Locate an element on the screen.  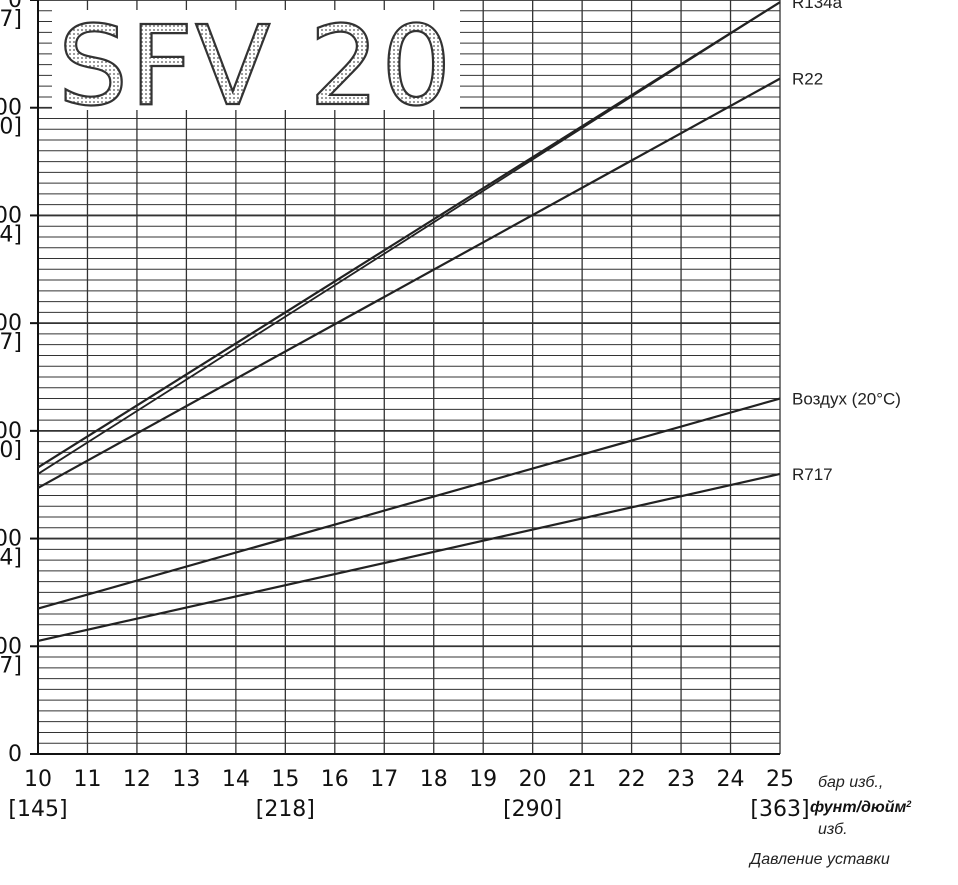
x-tick-label: 23 is located at coordinates (681, 779).